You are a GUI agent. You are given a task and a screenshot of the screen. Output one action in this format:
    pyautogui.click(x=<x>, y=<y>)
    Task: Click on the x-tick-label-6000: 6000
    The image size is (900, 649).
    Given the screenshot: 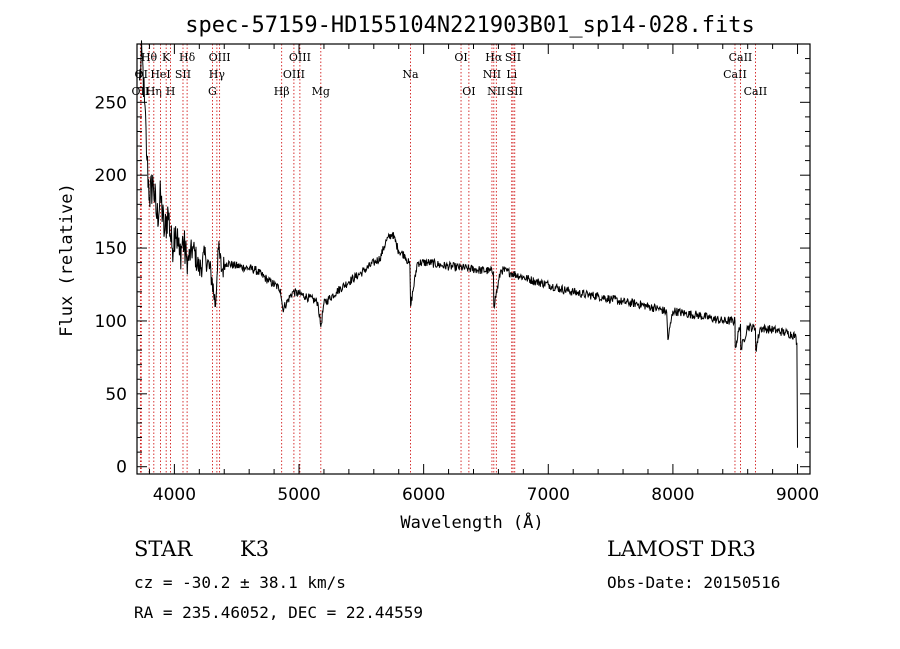 What is the action you would take?
    pyautogui.click(x=423, y=495)
    